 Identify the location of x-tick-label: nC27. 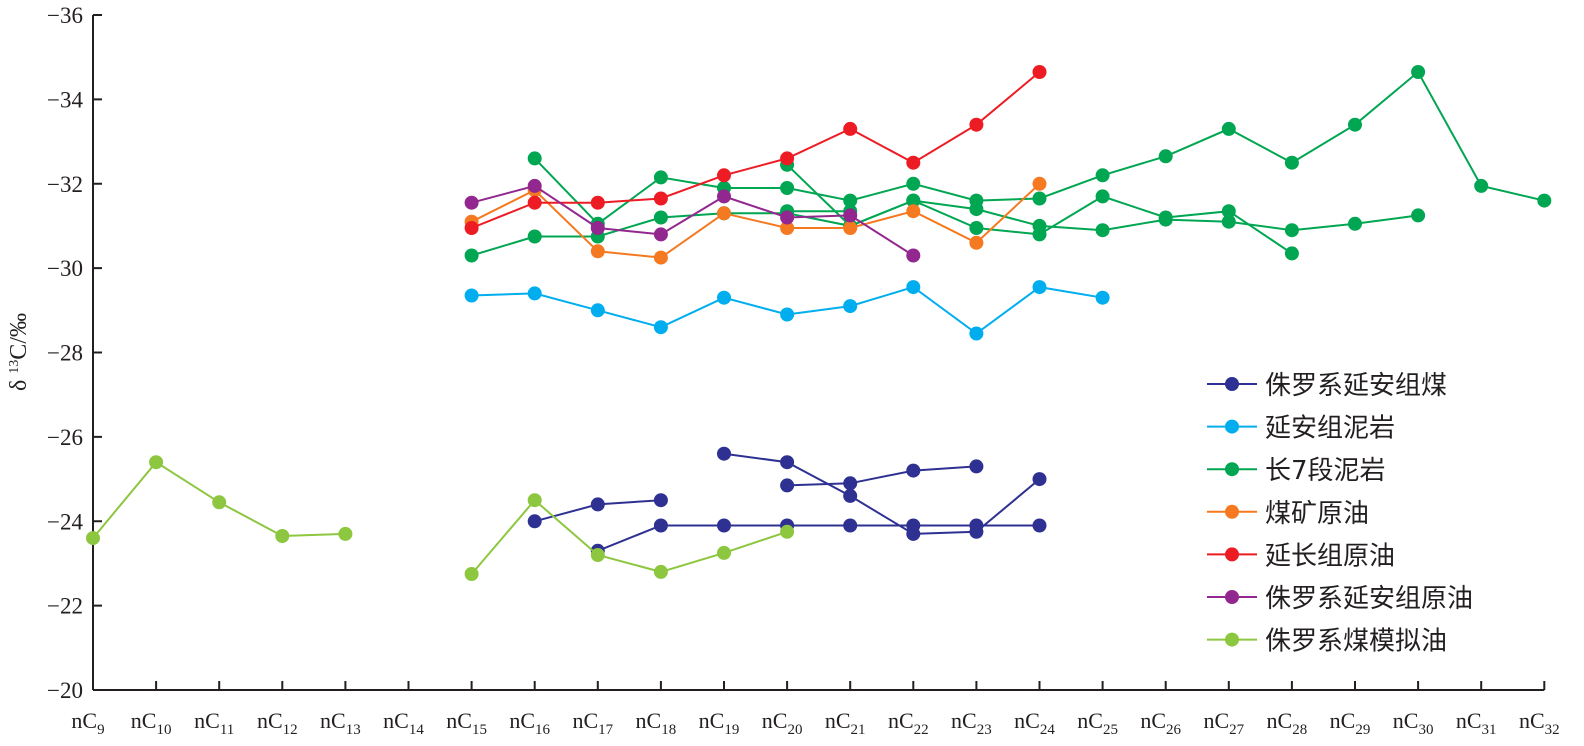
(1223, 723).